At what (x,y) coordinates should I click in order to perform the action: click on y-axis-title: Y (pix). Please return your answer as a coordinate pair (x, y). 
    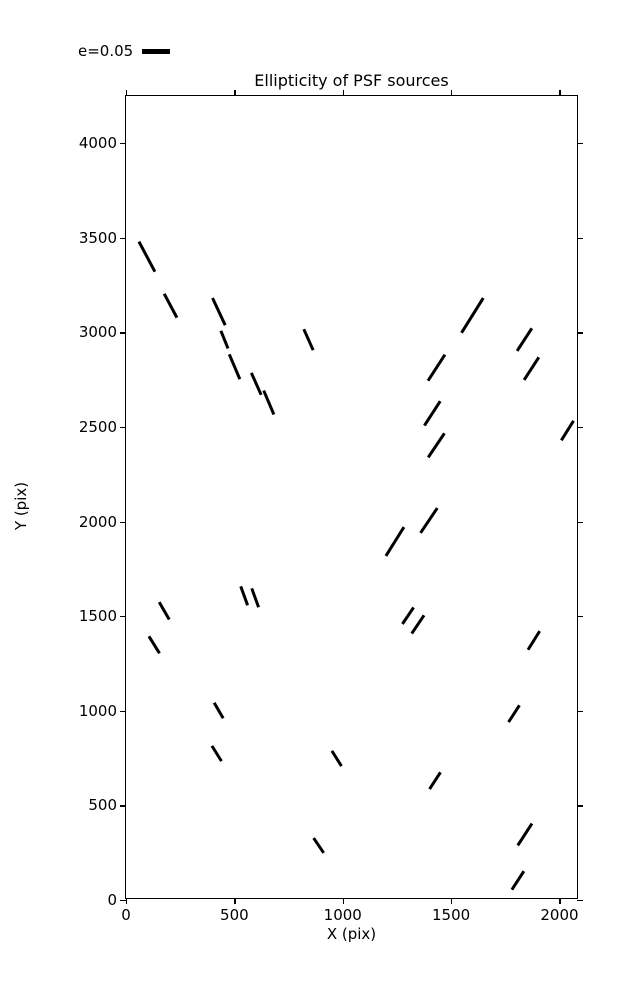
    Looking at the image, I should click on (21, 506).